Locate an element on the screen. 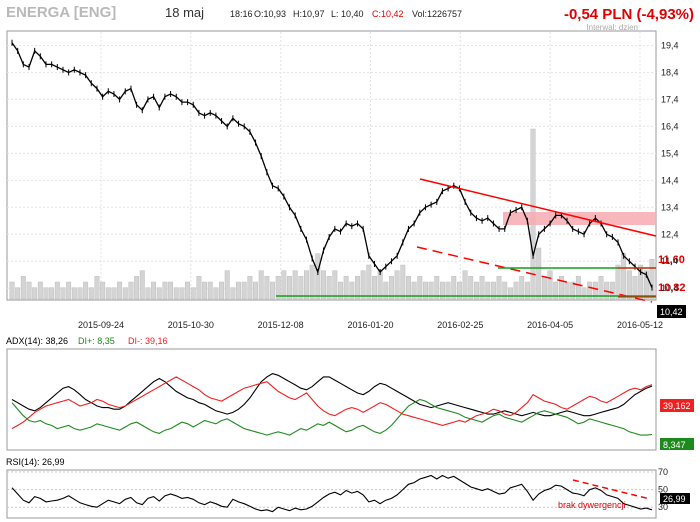 This screenshot has width=700, height=522. rsi-plot-frame is located at coordinates (331, 494).